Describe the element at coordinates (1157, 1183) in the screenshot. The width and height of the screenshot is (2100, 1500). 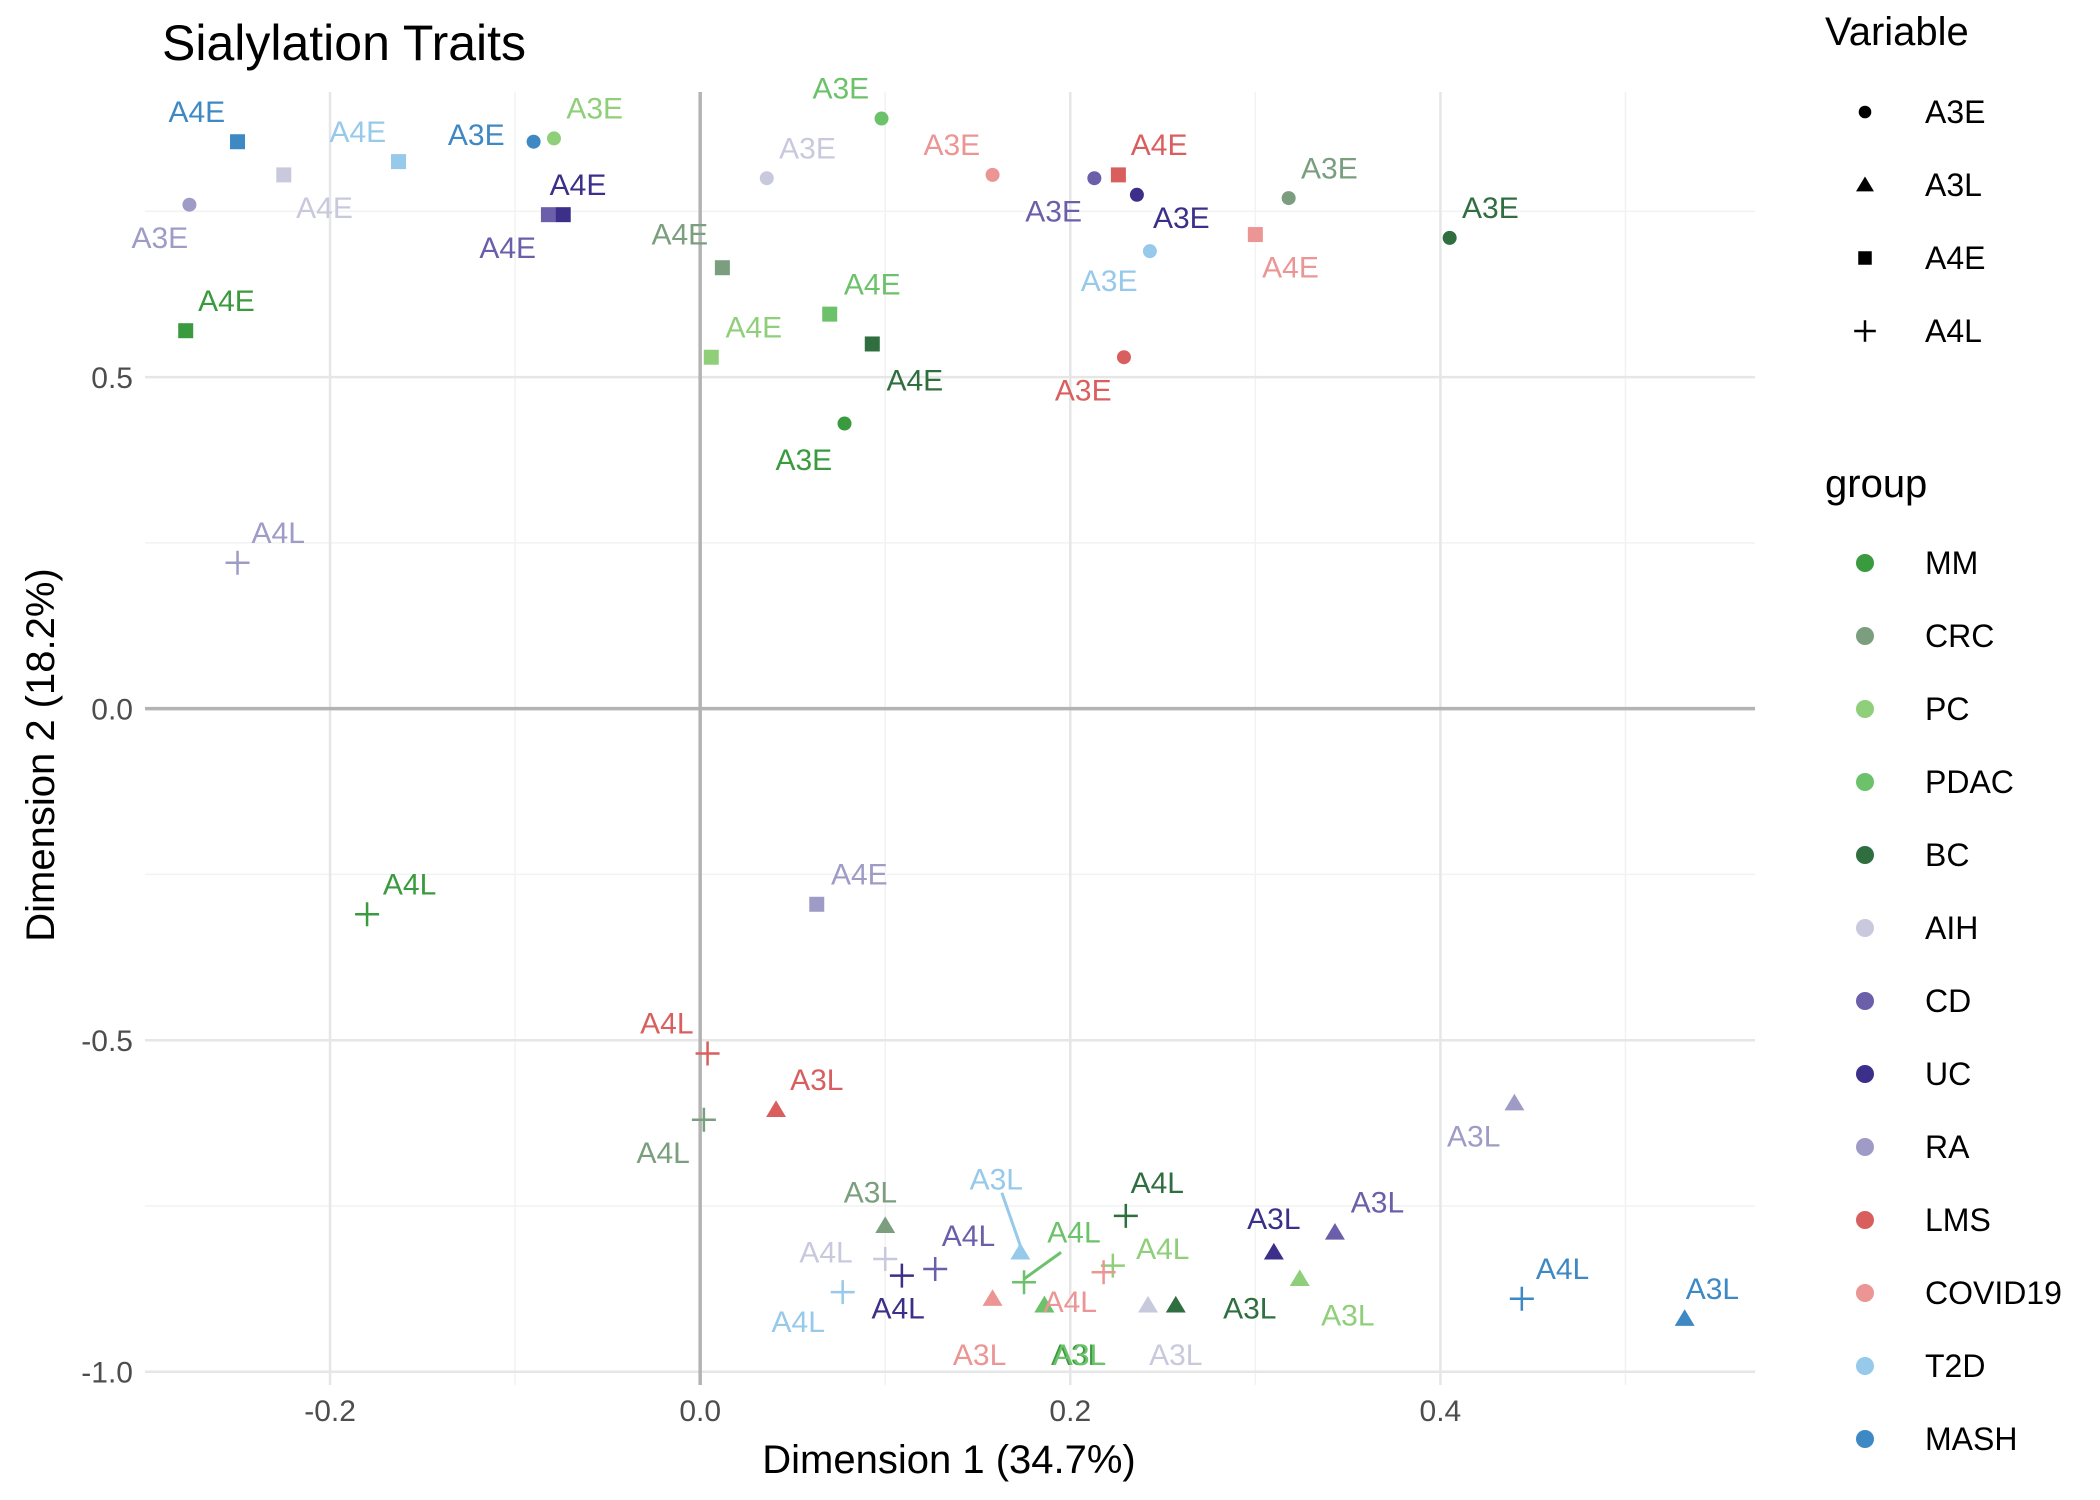
I see `point-label-bc-a4l: A4L` at that location.